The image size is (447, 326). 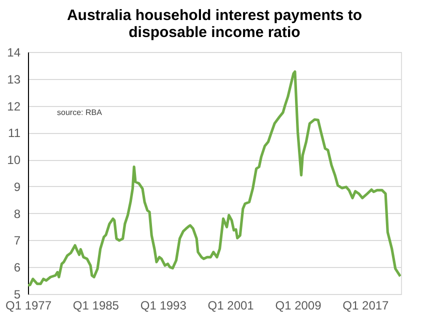 I want to click on x-tick-label: Q1 1977, so click(x=28, y=305).